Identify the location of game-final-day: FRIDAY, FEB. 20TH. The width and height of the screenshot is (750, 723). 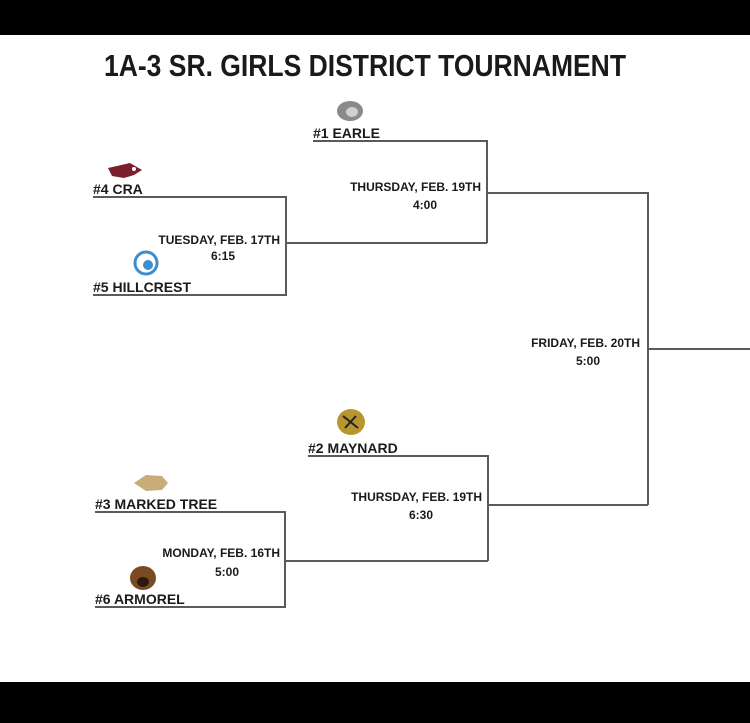
(585, 343).